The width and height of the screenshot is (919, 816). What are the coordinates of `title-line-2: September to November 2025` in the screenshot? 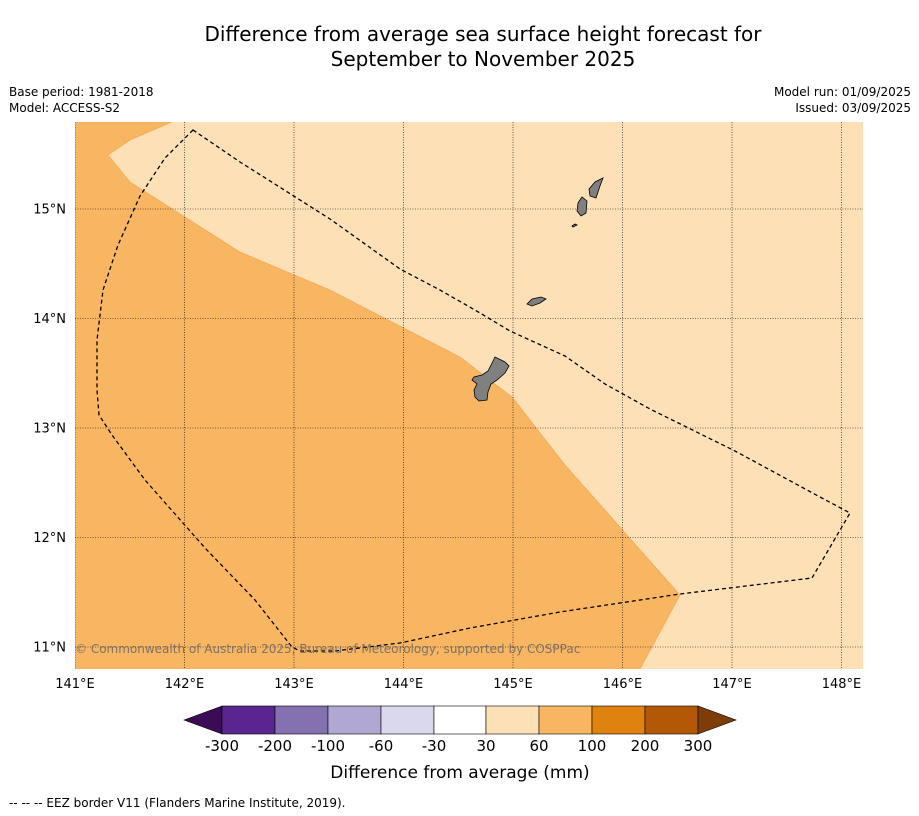 It's located at (483, 59).